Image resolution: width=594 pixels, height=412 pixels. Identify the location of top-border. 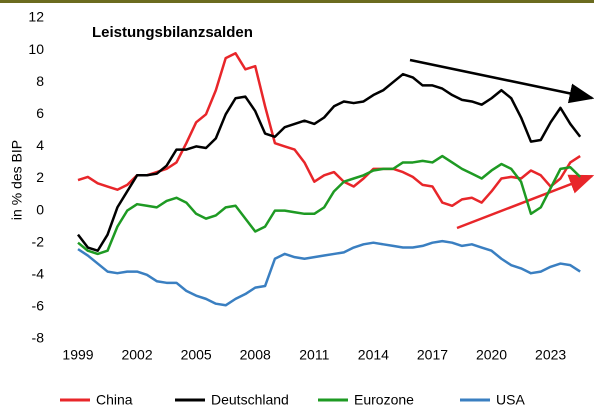
(297, 1).